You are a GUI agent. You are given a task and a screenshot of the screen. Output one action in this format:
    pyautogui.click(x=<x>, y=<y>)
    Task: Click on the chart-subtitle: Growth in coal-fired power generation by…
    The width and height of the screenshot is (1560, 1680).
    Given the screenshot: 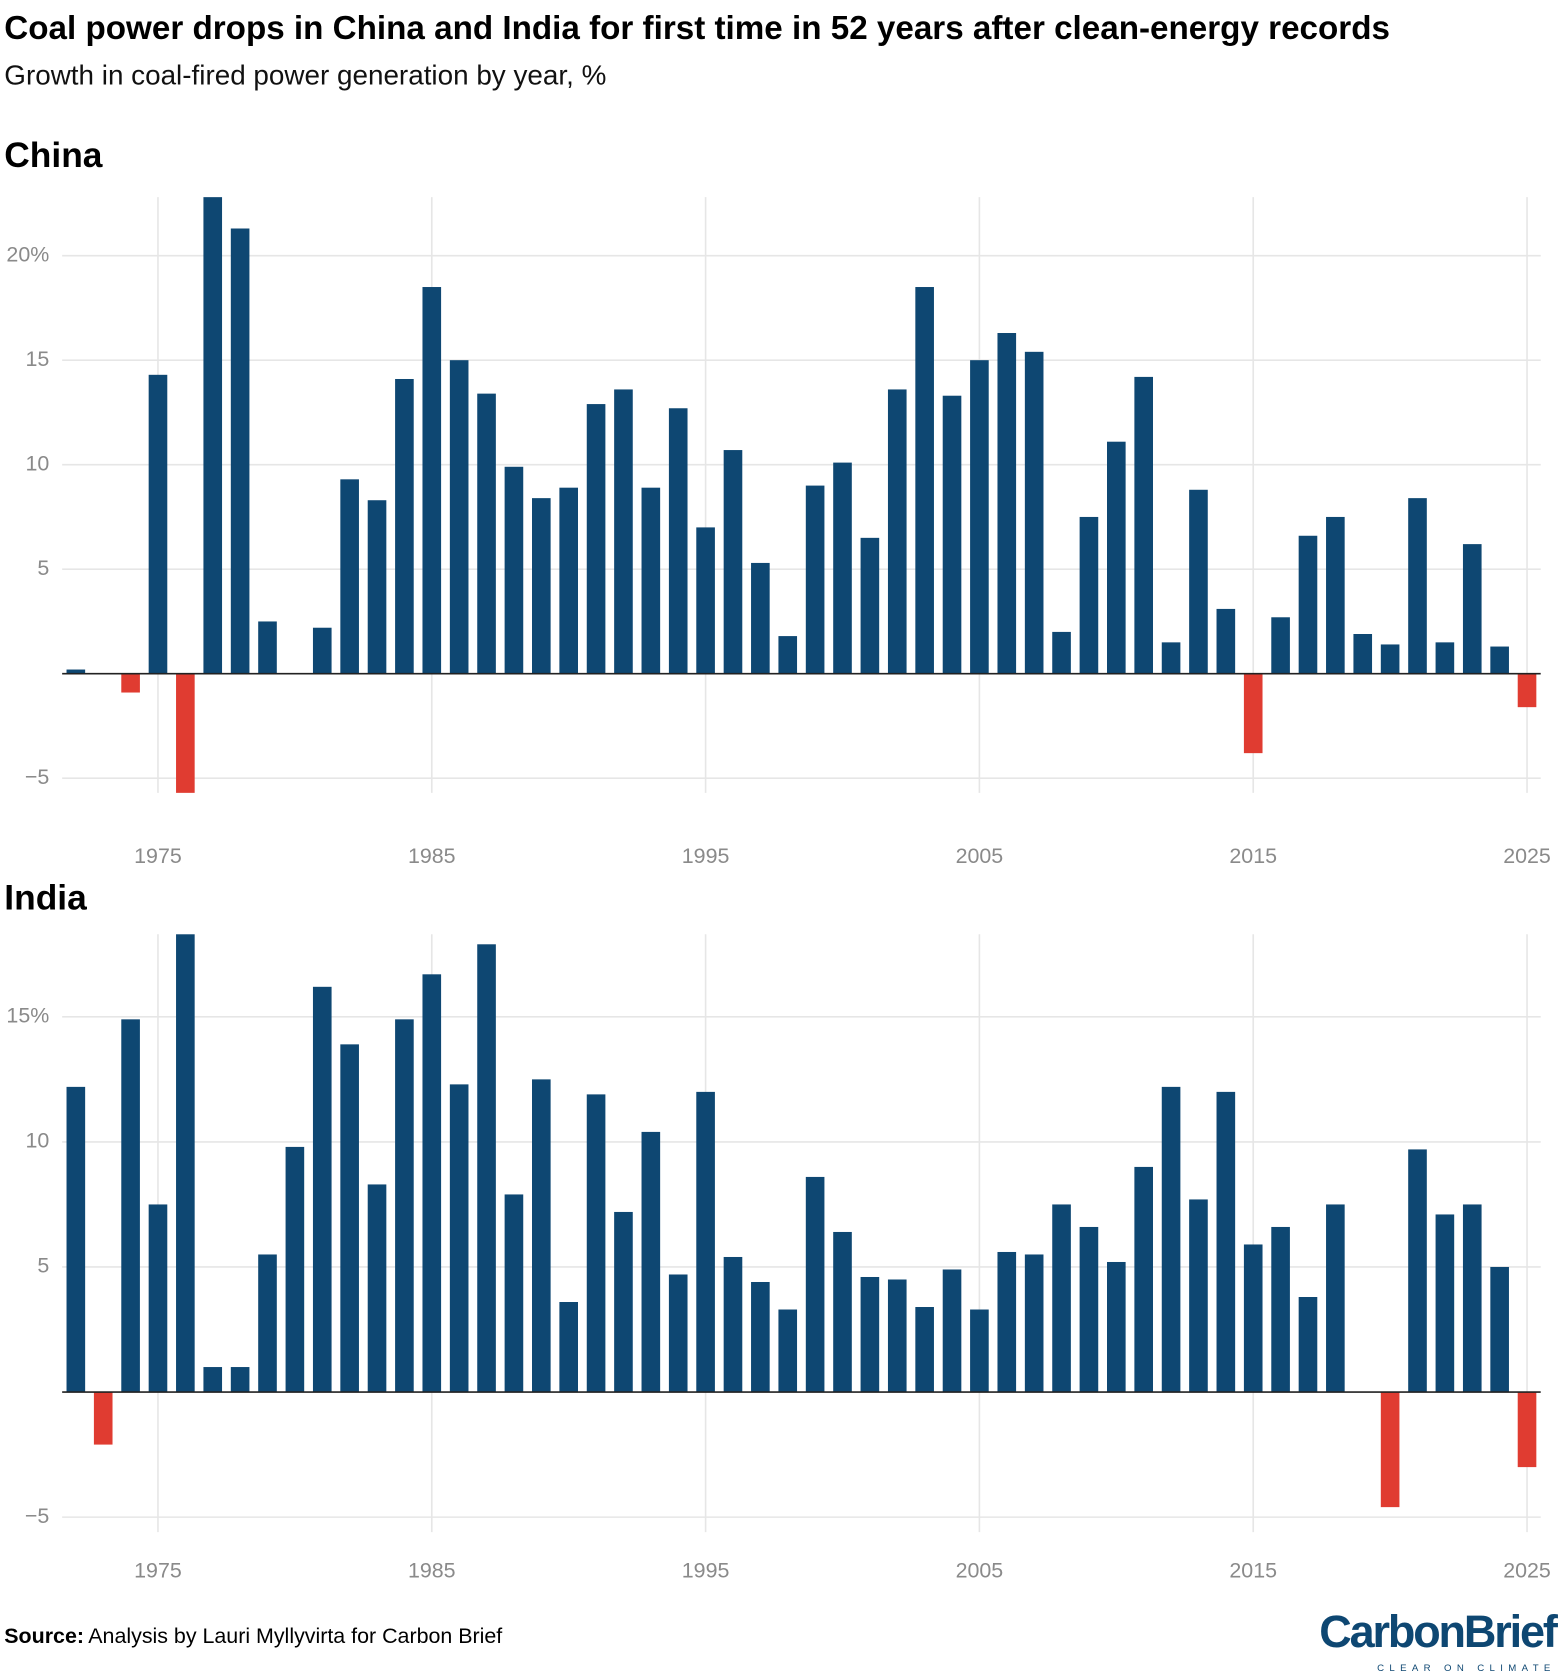 What is the action you would take?
    pyautogui.click(x=305, y=75)
    